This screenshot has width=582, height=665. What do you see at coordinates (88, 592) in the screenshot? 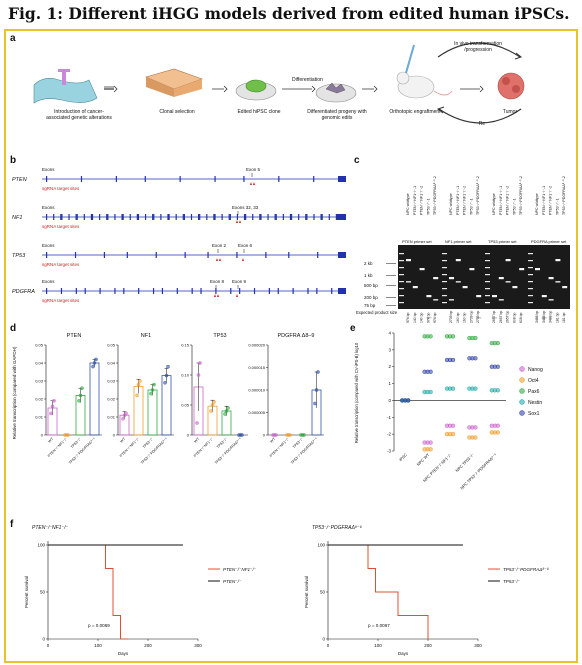
I see `survival-curve-mutant` at bounding box center [88, 592].